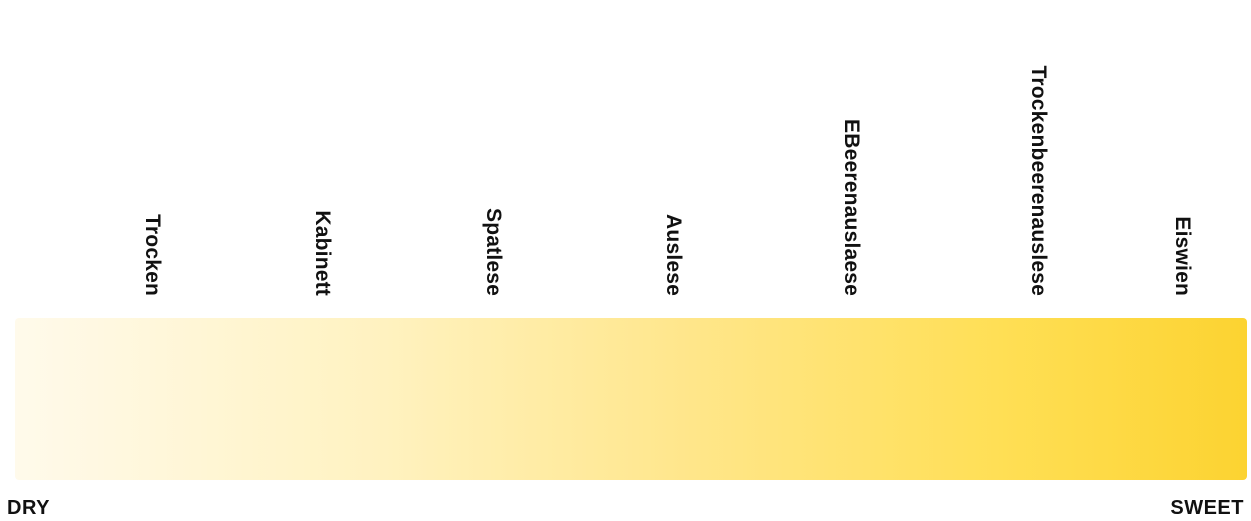 The height and width of the screenshot is (521, 1251). What do you see at coordinates (138, 148) in the screenshot?
I see `category-trocken: Trocken` at bounding box center [138, 148].